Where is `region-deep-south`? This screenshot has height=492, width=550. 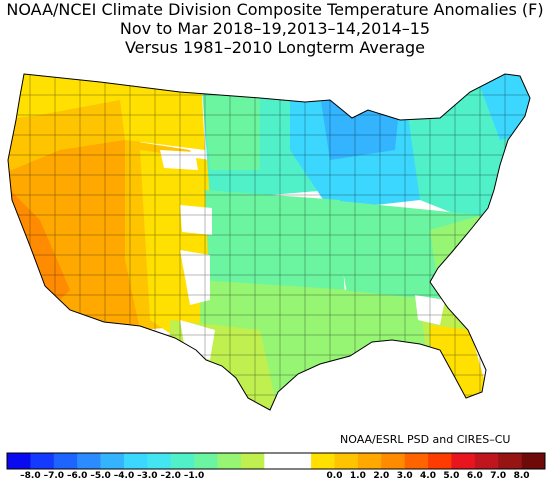
region-deep-south is located at coordinates (390, 325).